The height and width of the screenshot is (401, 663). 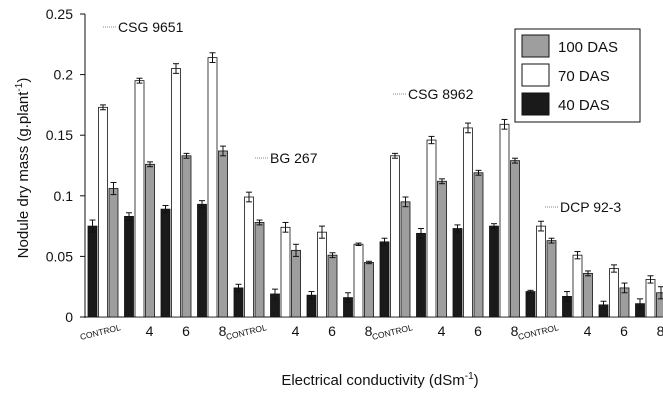 I want to click on y-axis-title: Nodule dry mass (g.plant-1), so click(x=23, y=168).